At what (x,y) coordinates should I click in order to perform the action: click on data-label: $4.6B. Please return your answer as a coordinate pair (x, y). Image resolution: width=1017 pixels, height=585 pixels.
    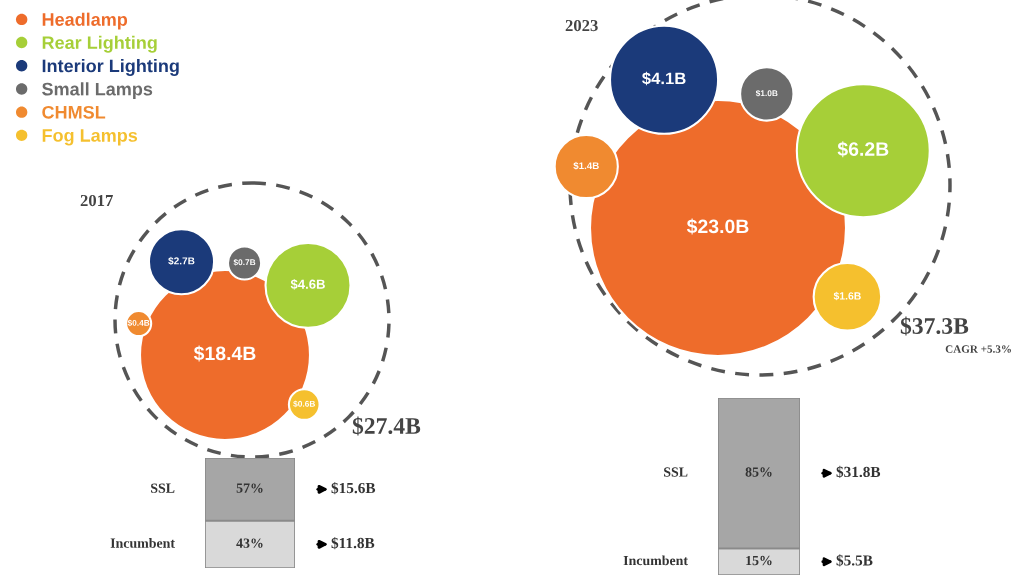
    Looking at the image, I should click on (307, 284).